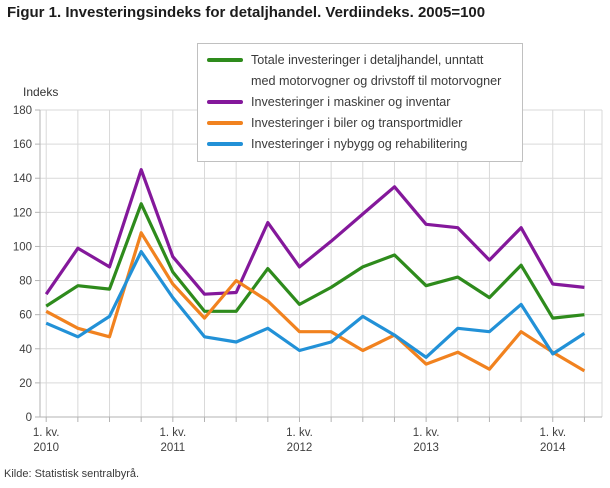 Image resolution: width=610 pixels, height=488 pixels. I want to click on legend-item-nybygg: Investeringer i nybygg og rehabilitering, so click(360, 144).